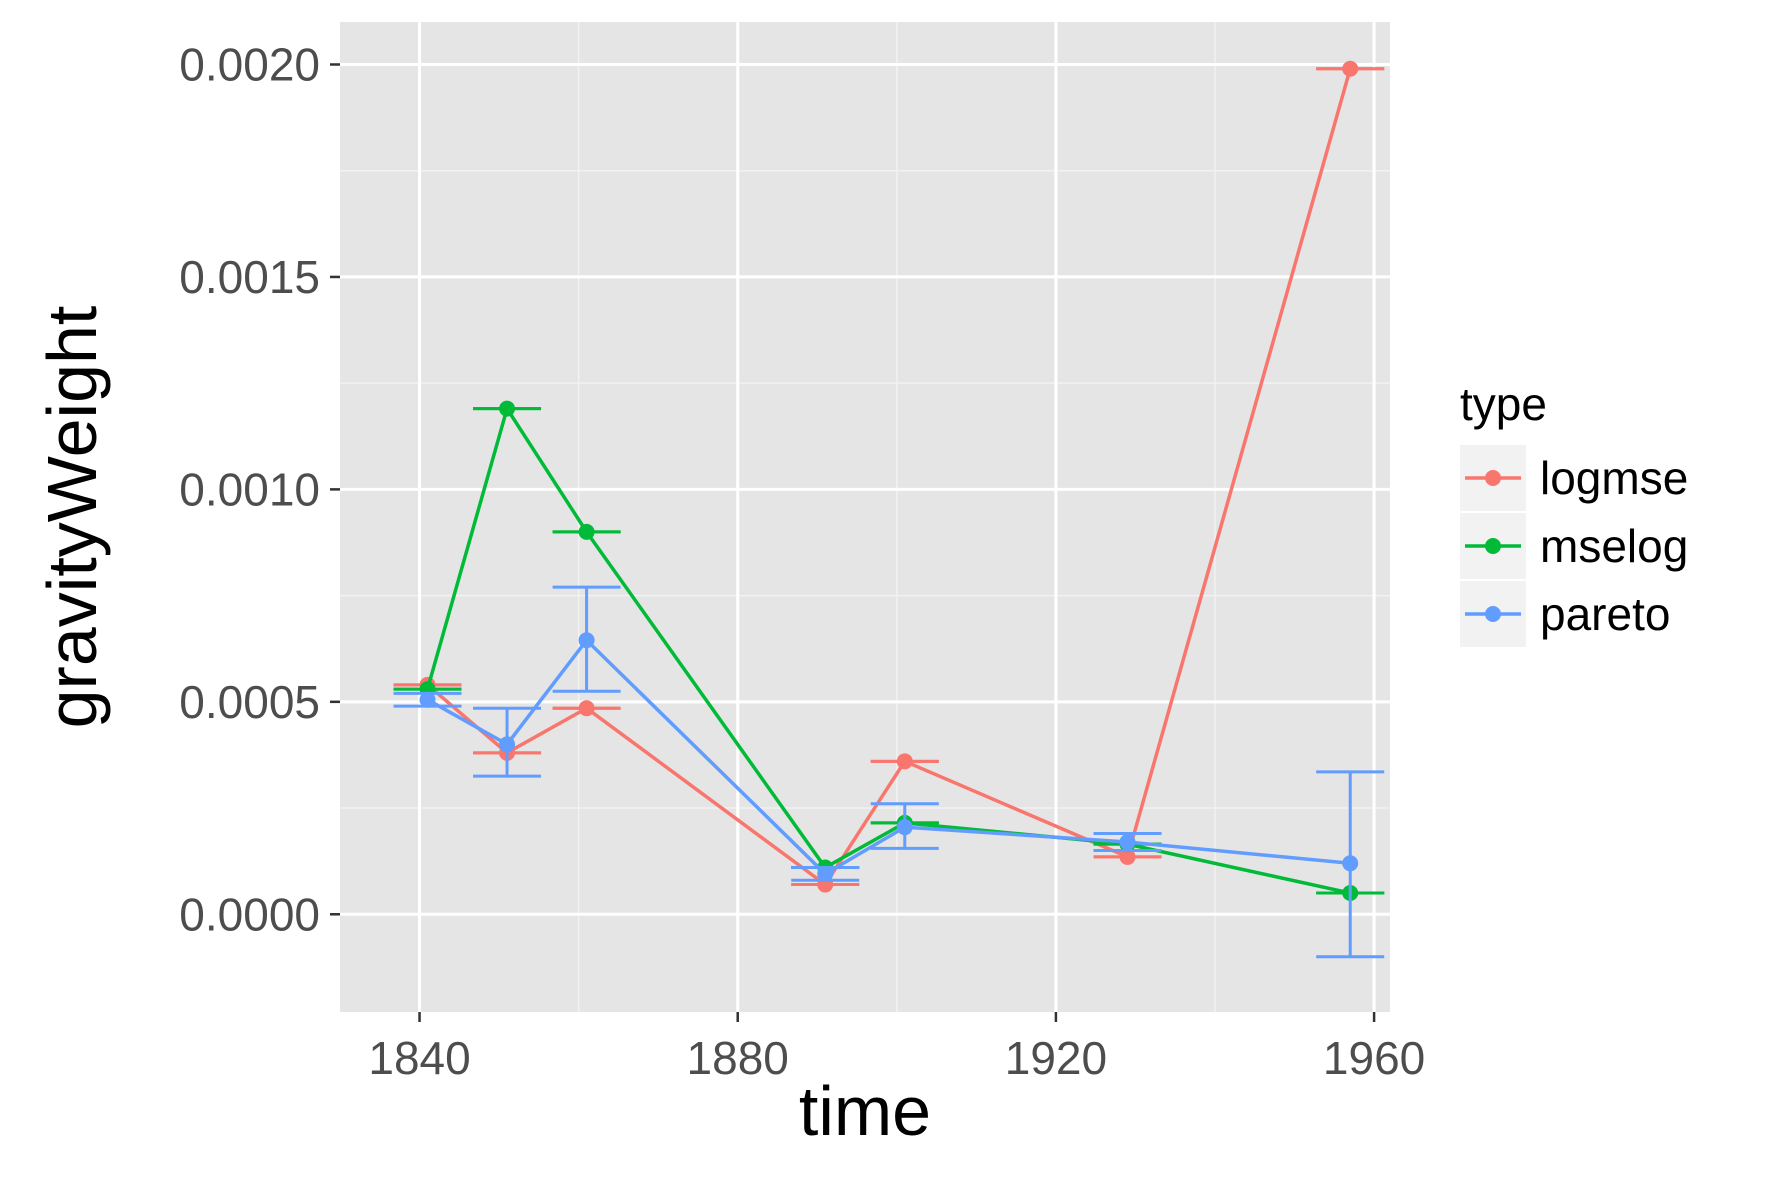 This screenshot has width=1771, height=1181. What do you see at coordinates (738, 1058) in the screenshot?
I see `x-tick-label: 1880` at bounding box center [738, 1058].